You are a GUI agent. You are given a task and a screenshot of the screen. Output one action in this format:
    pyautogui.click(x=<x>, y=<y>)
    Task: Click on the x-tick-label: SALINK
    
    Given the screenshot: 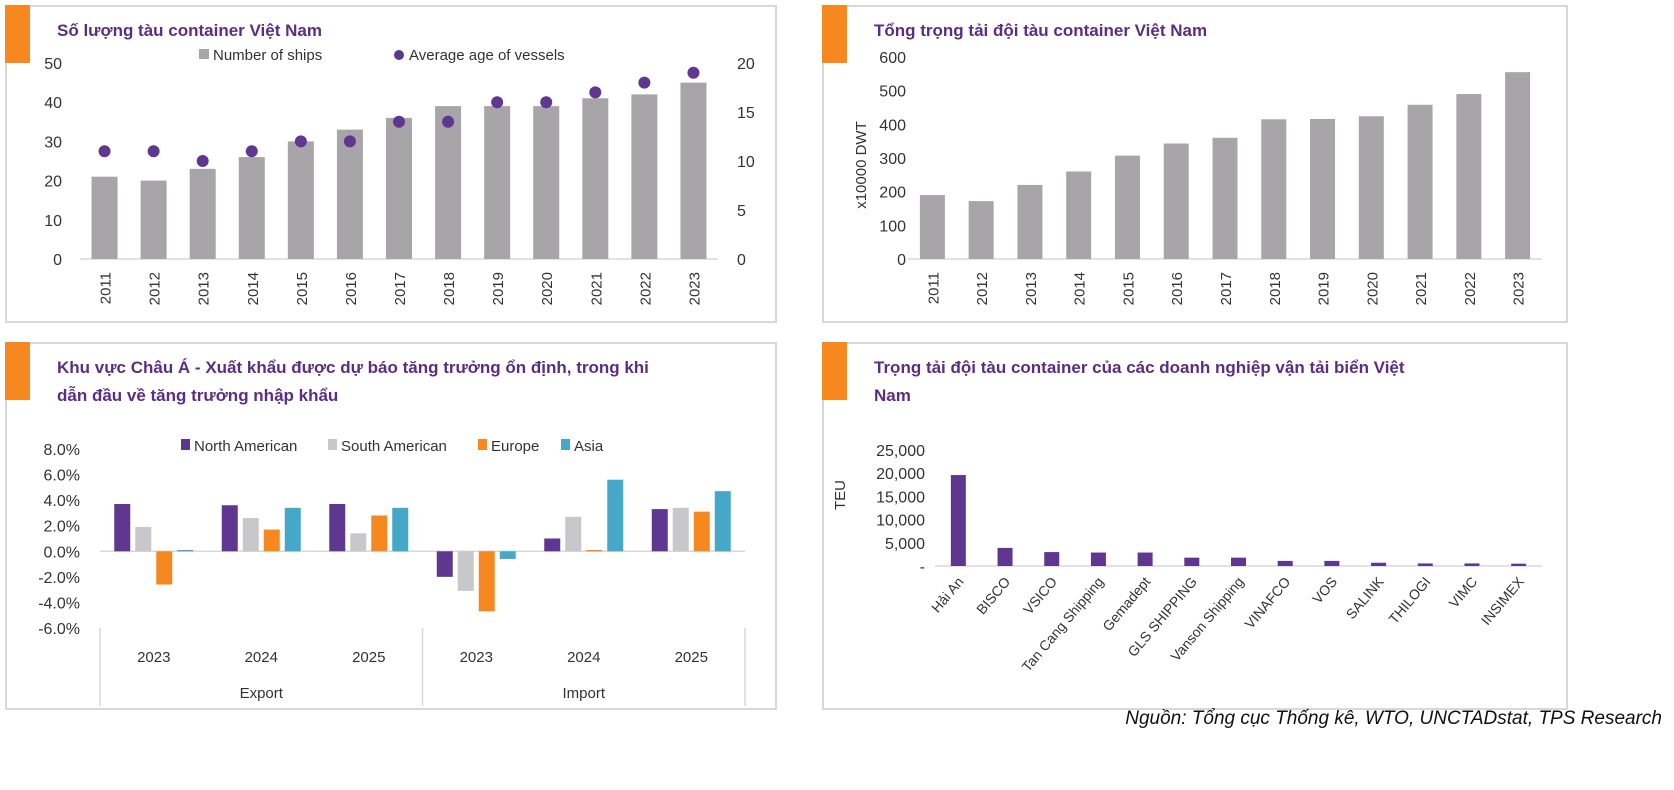 What is the action you would take?
    pyautogui.click(x=1365, y=597)
    